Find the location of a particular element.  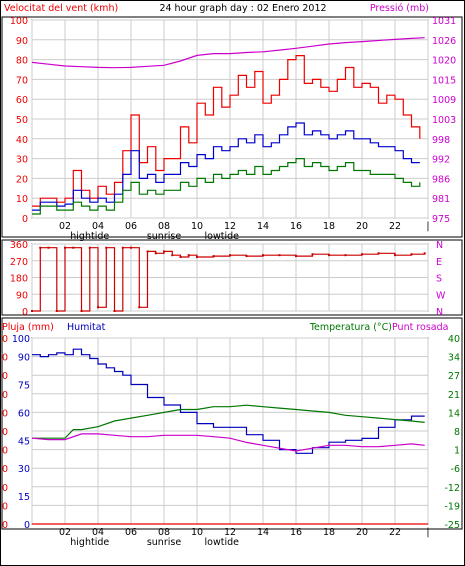

temperature-axis-title: Temperatura (°C) is located at coordinates (350, 327).